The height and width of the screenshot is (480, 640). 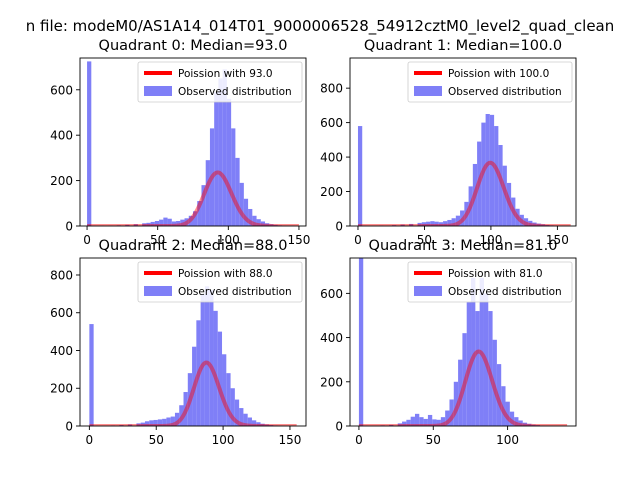 What do you see at coordinates (463, 246) in the screenshot?
I see `subplot-title: Quadrant 3: Median=81.0` at bounding box center [463, 246].